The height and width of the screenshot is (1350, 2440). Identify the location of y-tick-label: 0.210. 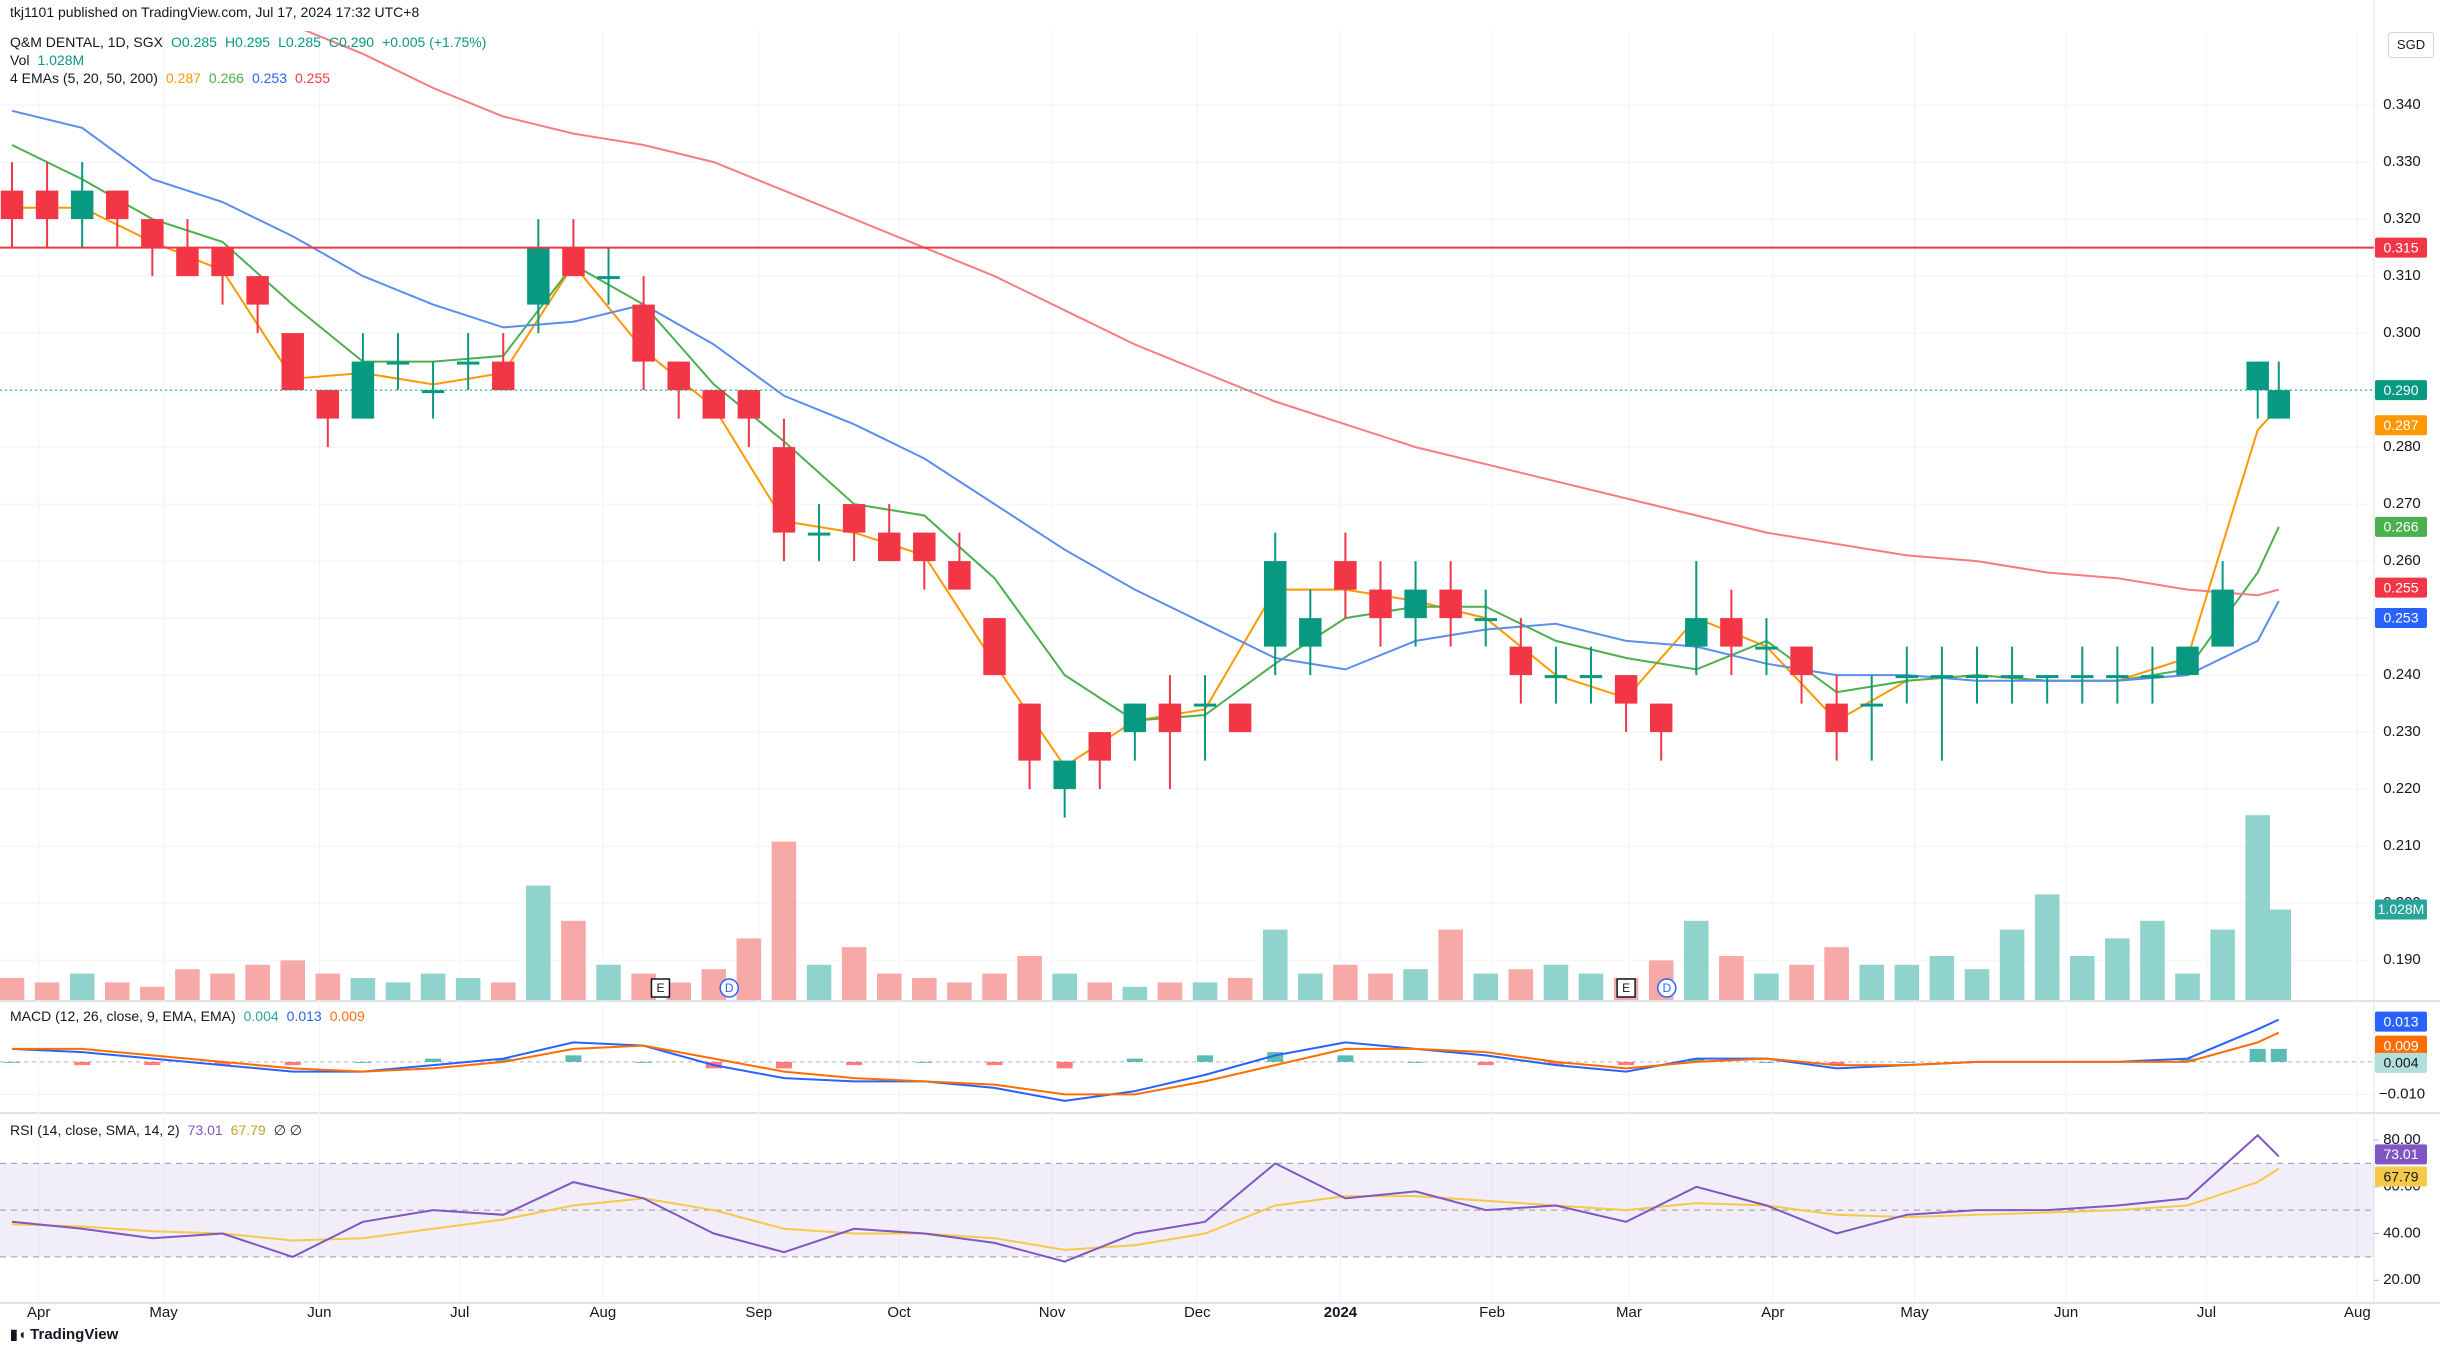
(2402, 845).